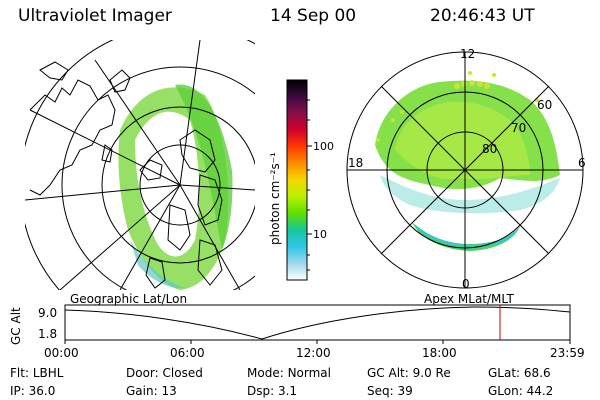 This screenshot has height=400, width=600. Describe the element at coordinates (439, 353) in the screenshot. I see `time-tick-3: 18:00` at that location.